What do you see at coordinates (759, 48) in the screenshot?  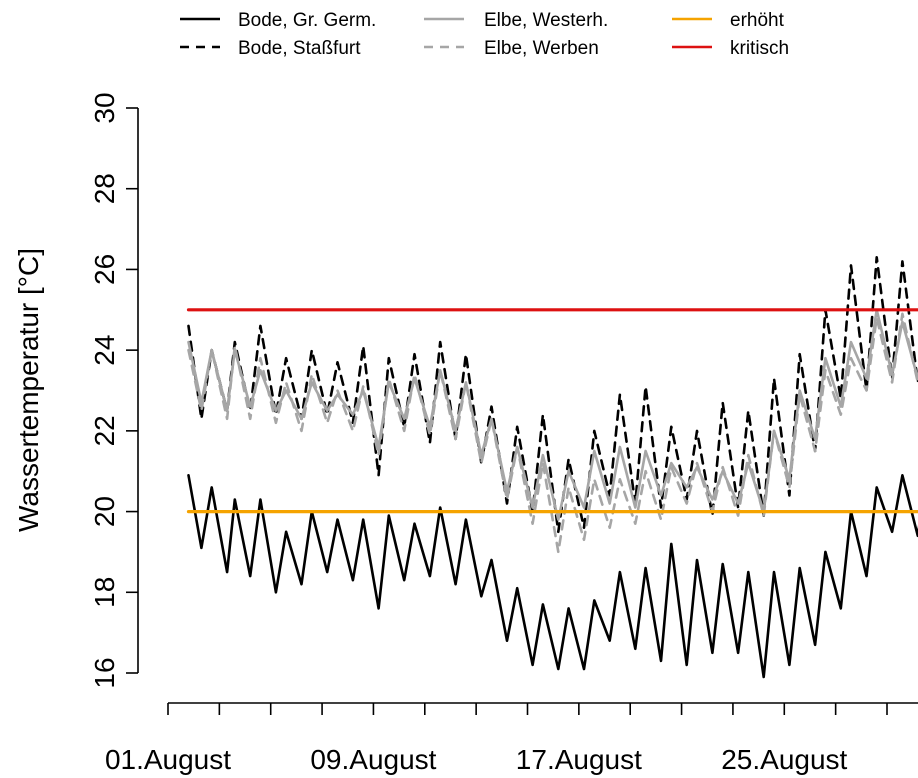 I see `legend-label-kritisch: kritisch` at bounding box center [759, 48].